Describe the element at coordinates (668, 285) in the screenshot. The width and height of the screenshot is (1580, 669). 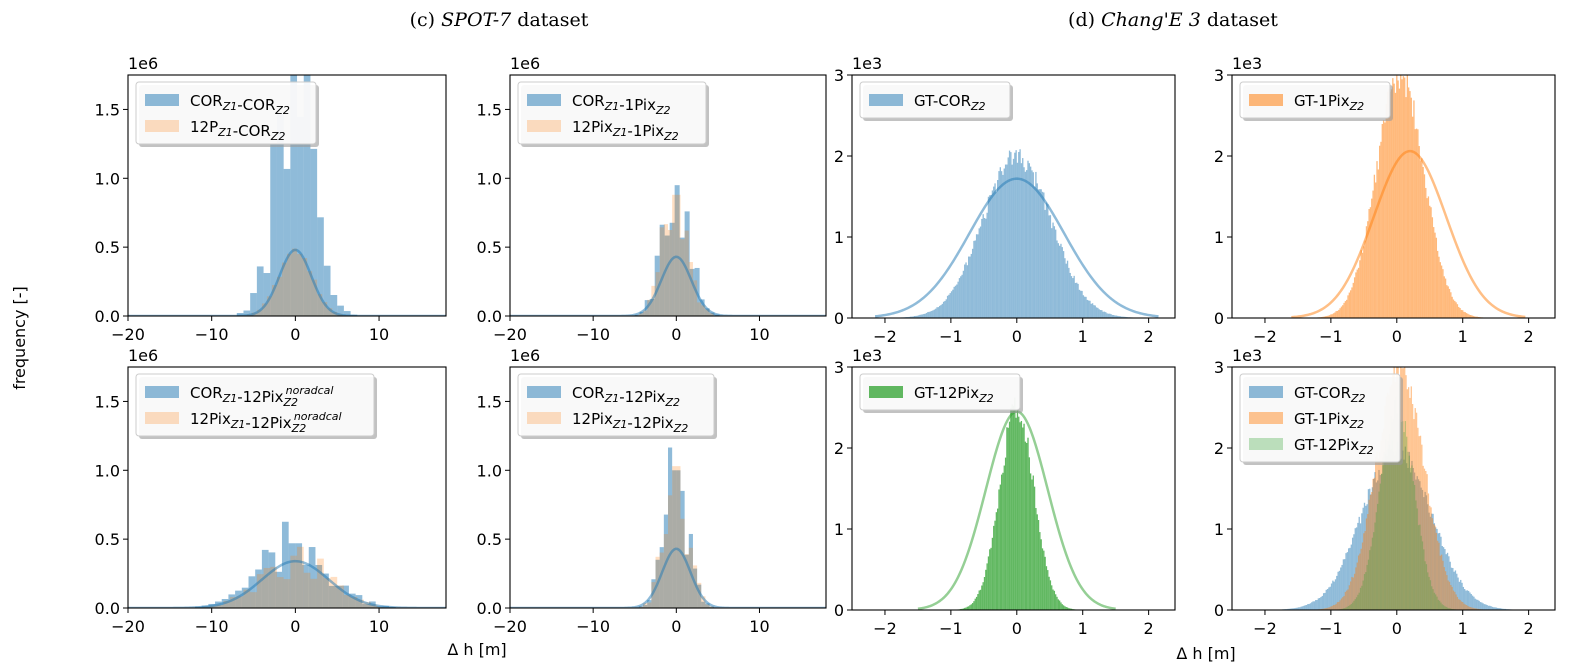
I see `fit-curve` at that location.